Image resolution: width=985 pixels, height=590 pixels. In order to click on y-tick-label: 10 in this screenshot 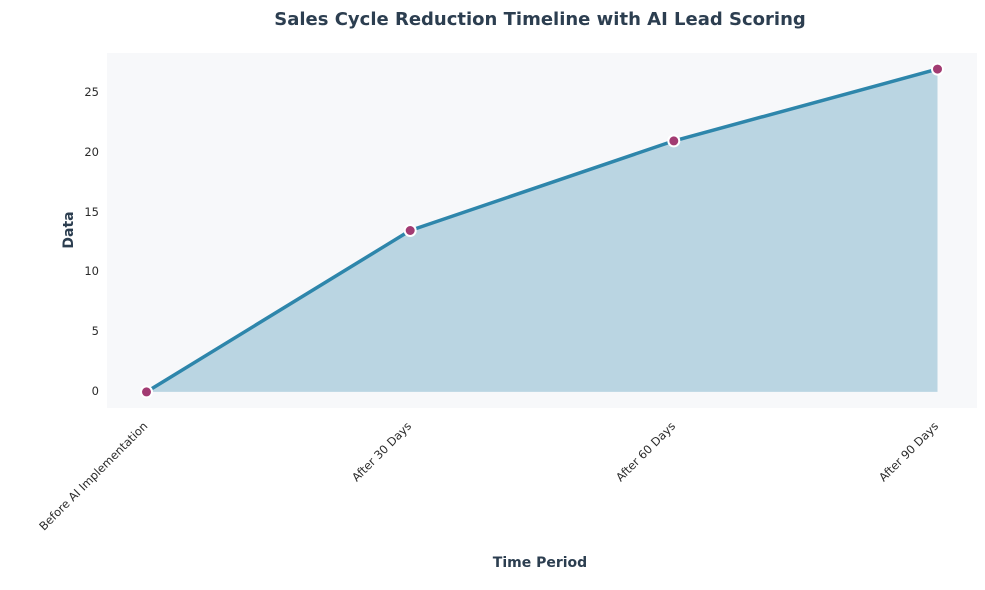, I will do `click(91, 271)`.